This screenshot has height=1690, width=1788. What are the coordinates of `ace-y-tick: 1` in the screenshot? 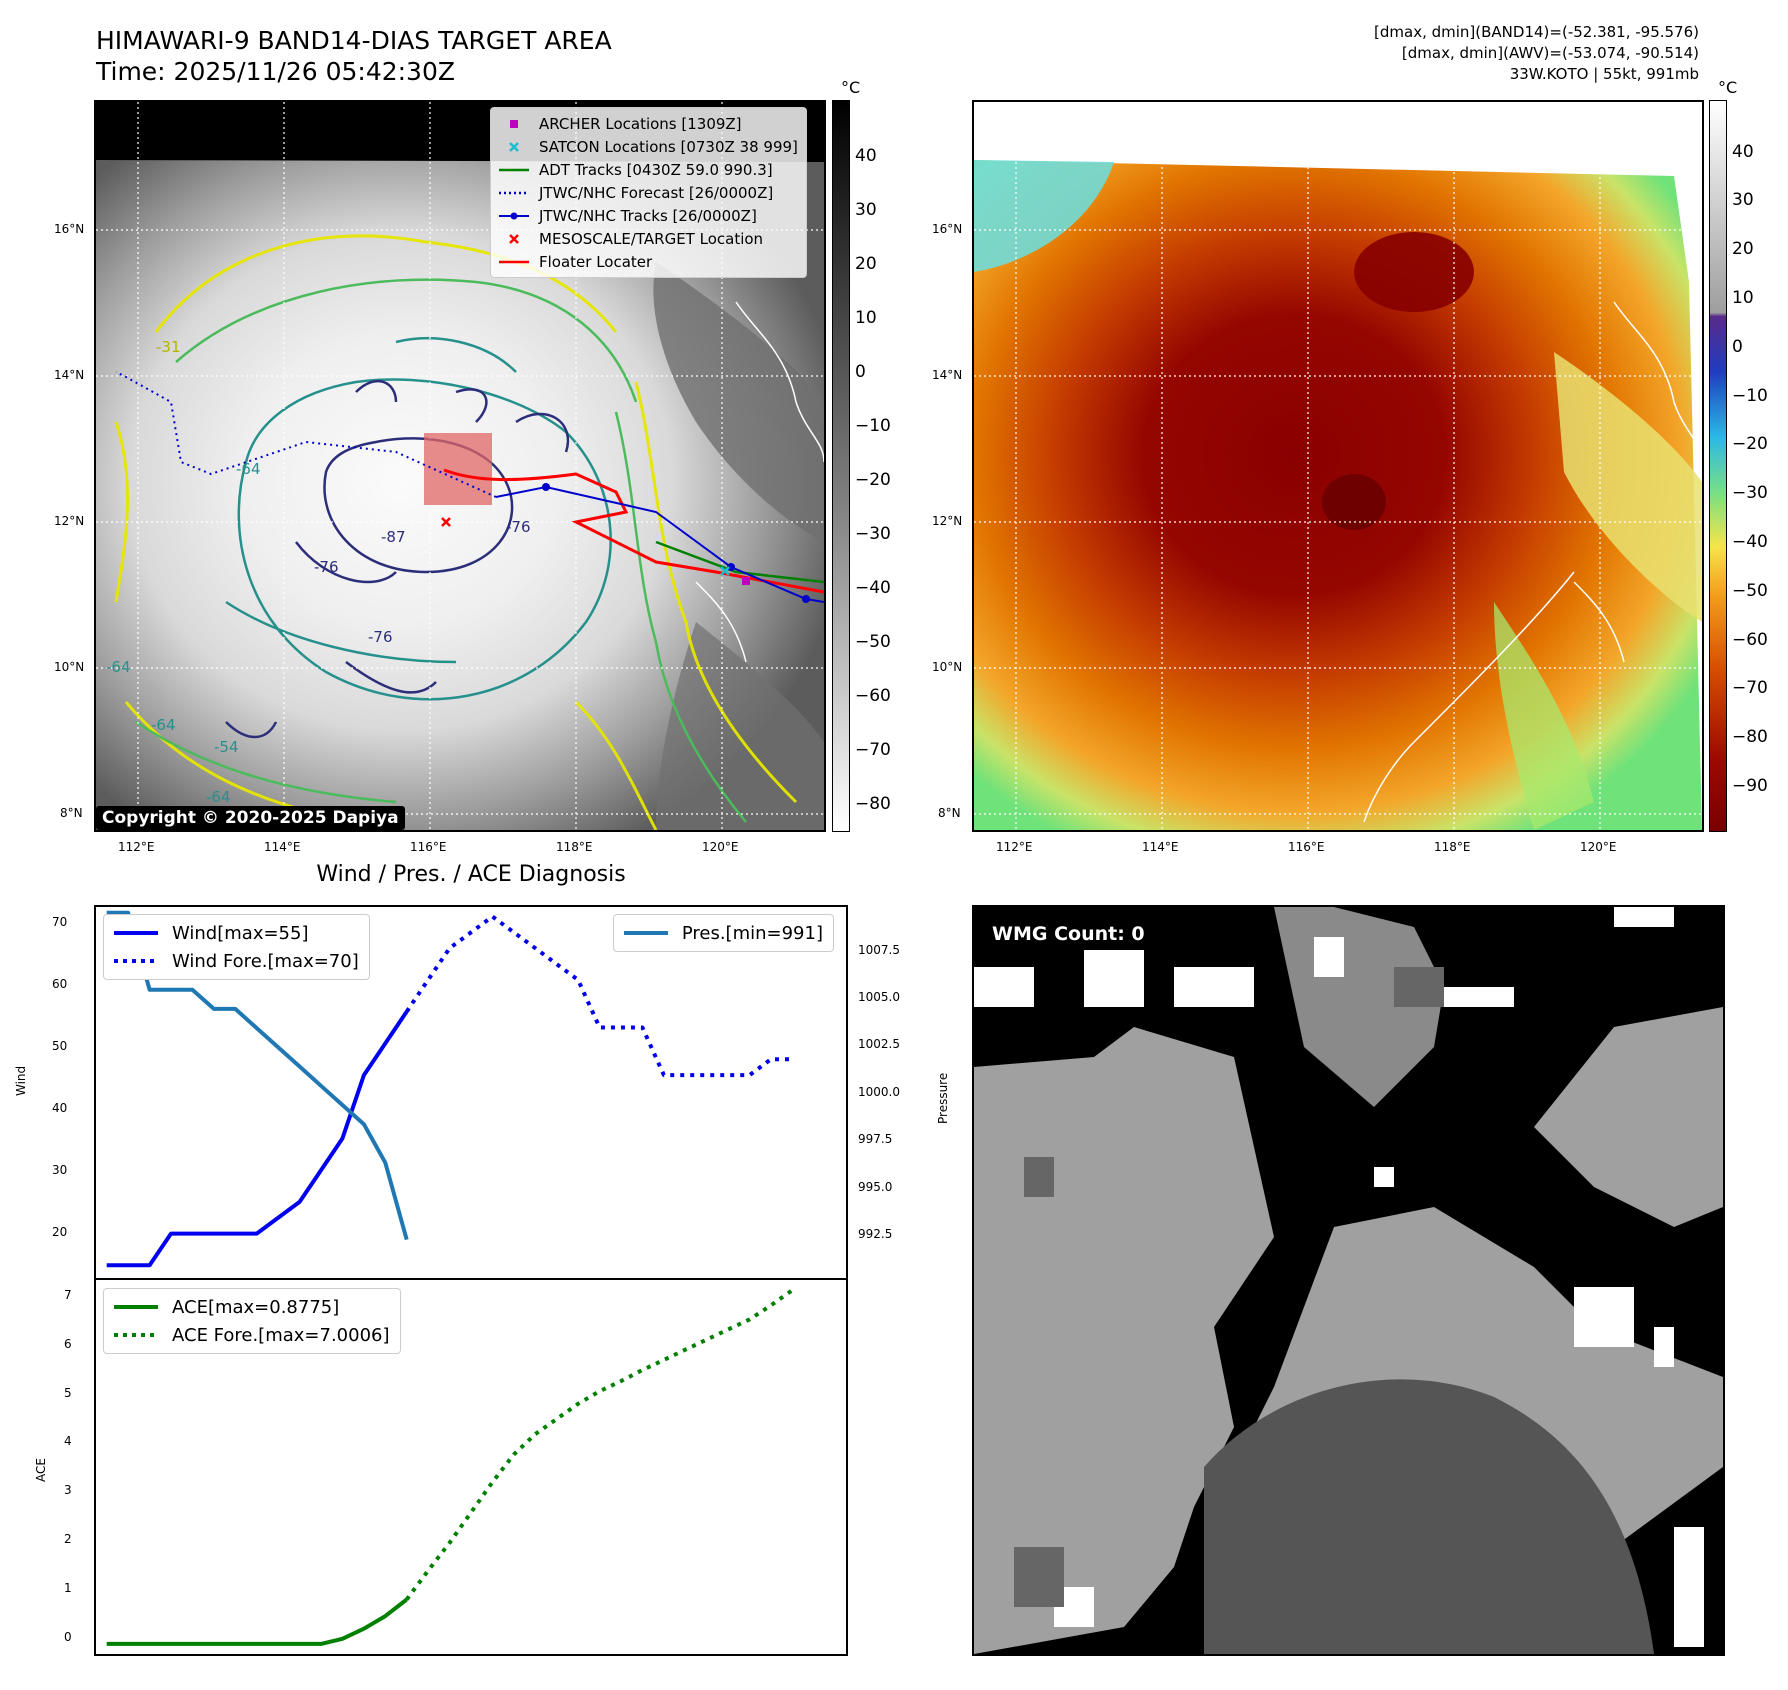 It's located at (68, 1588).